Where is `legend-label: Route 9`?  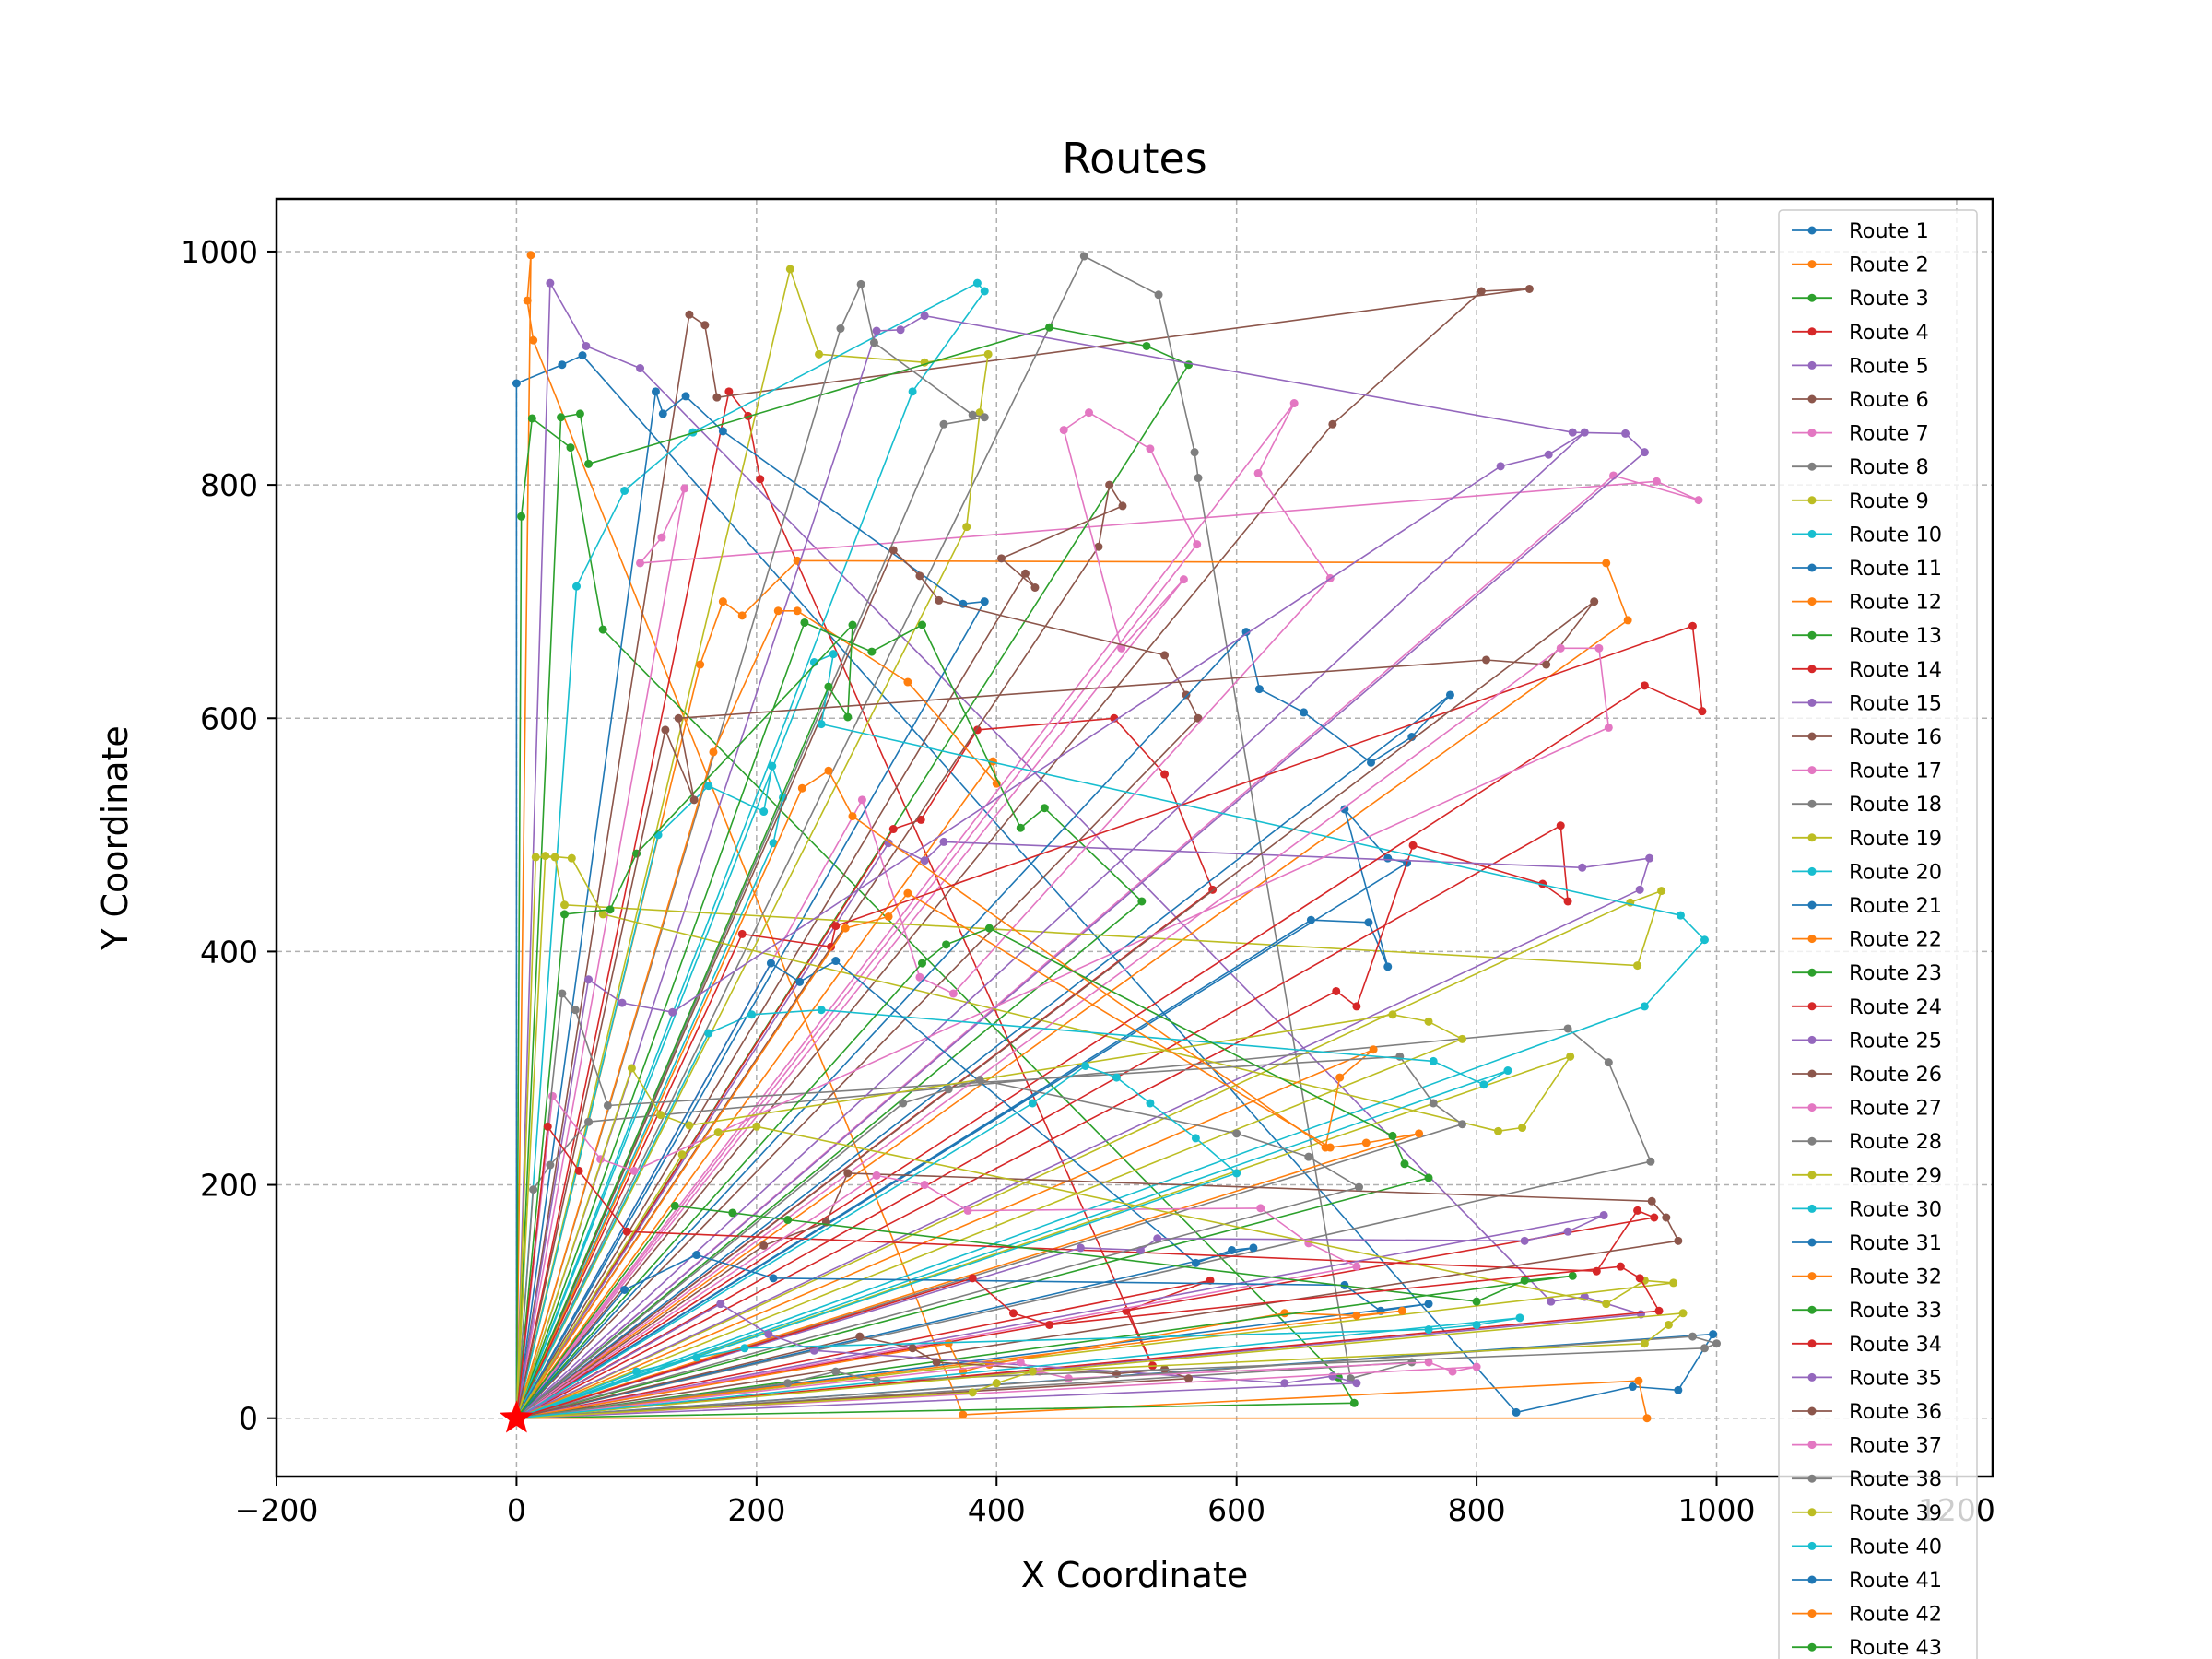
legend-label: Route 9 is located at coordinates (1889, 501).